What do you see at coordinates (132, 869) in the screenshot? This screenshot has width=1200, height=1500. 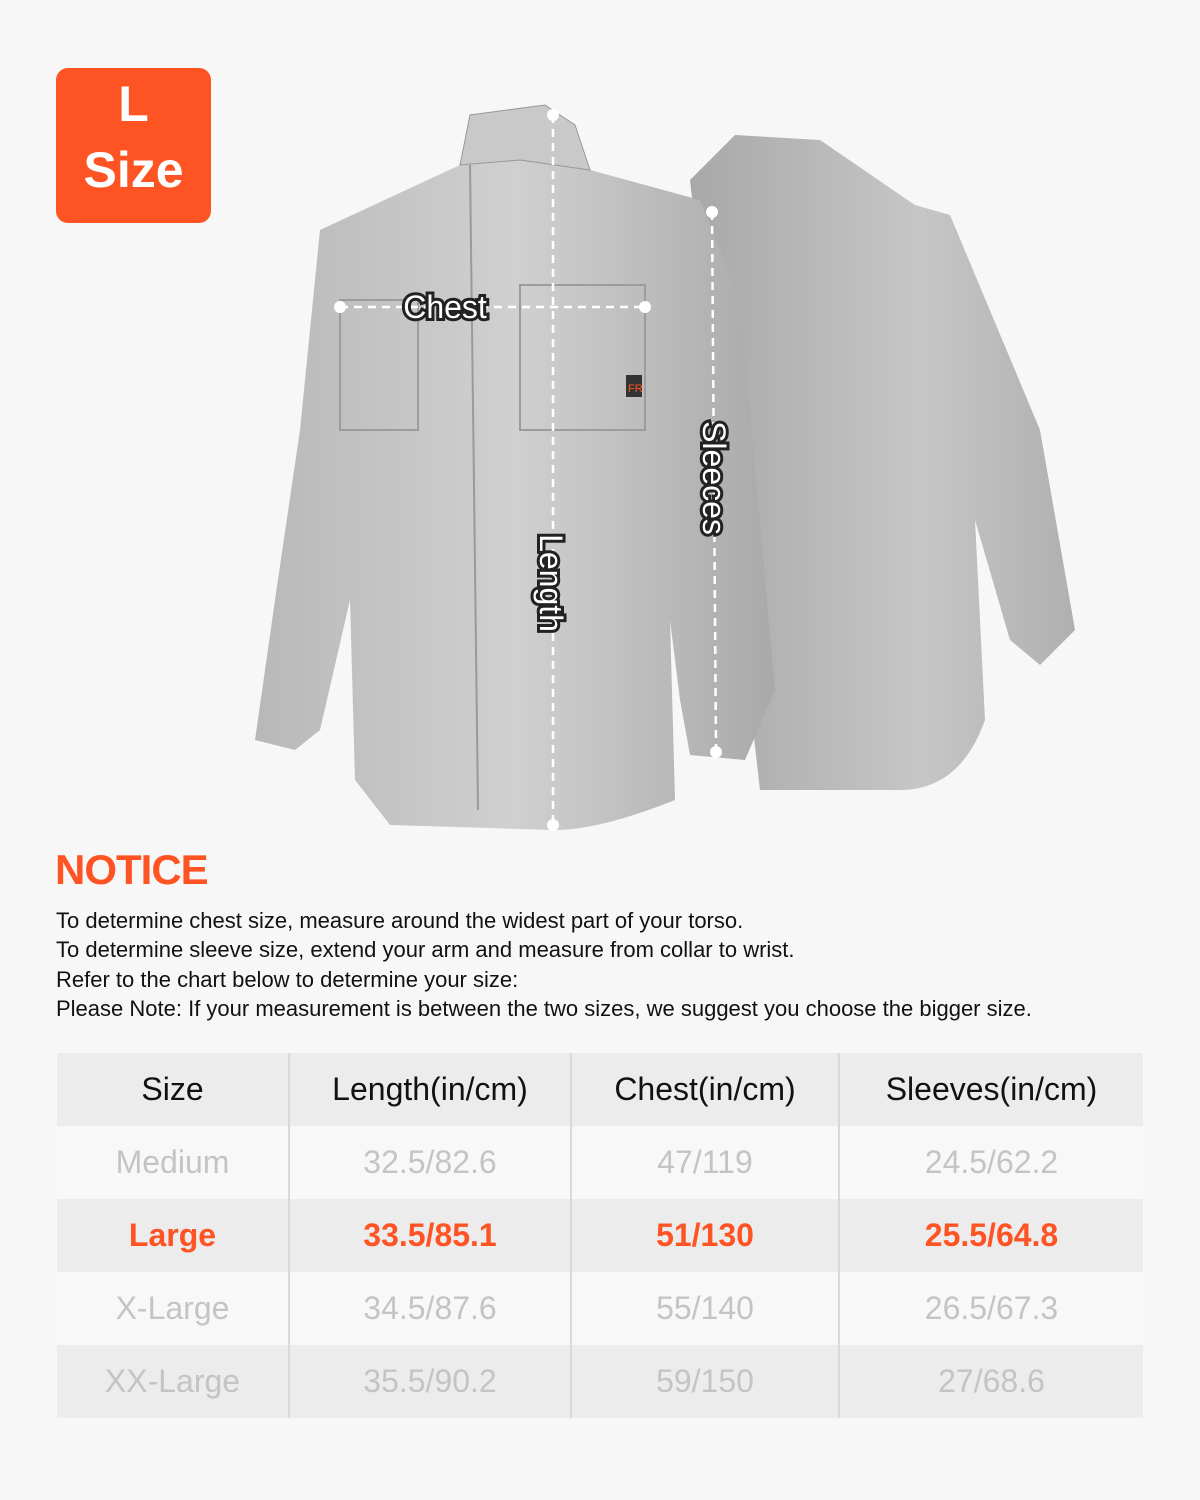 I see `notice-title: NOTICE` at bounding box center [132, 869].